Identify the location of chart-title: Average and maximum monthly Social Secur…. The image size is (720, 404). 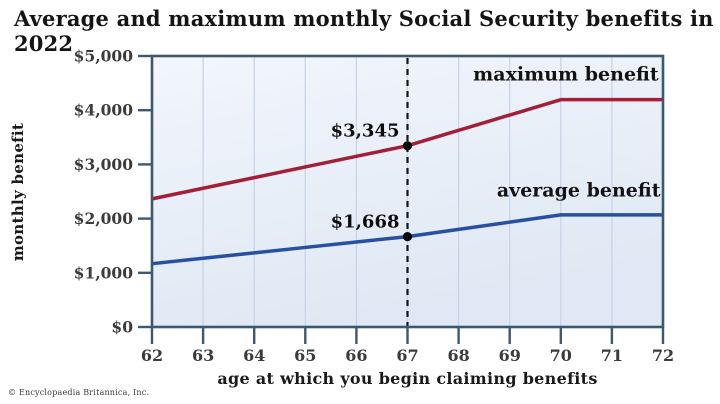
(364, 31).